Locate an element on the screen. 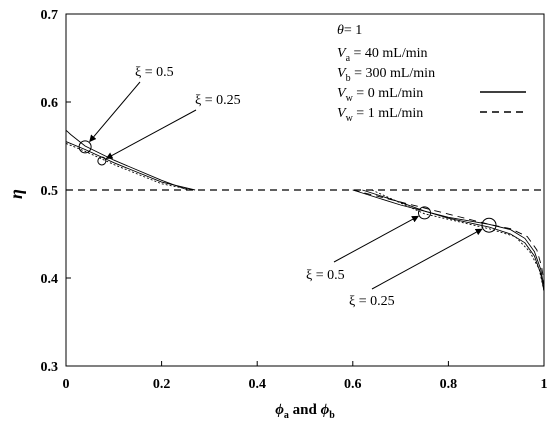 This screenshot has height=431, width=550. param-vb: Vb = 300 mL/min is located at coordinates (386, 75).